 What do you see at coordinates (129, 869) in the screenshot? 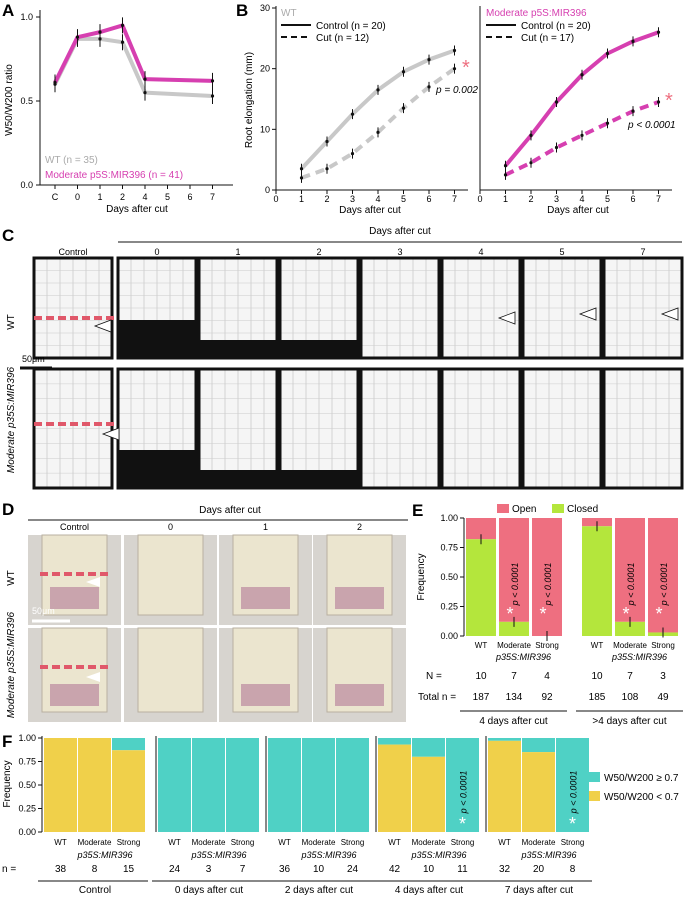
I see `f-n-value: 15` at bounding box center [129, 869].